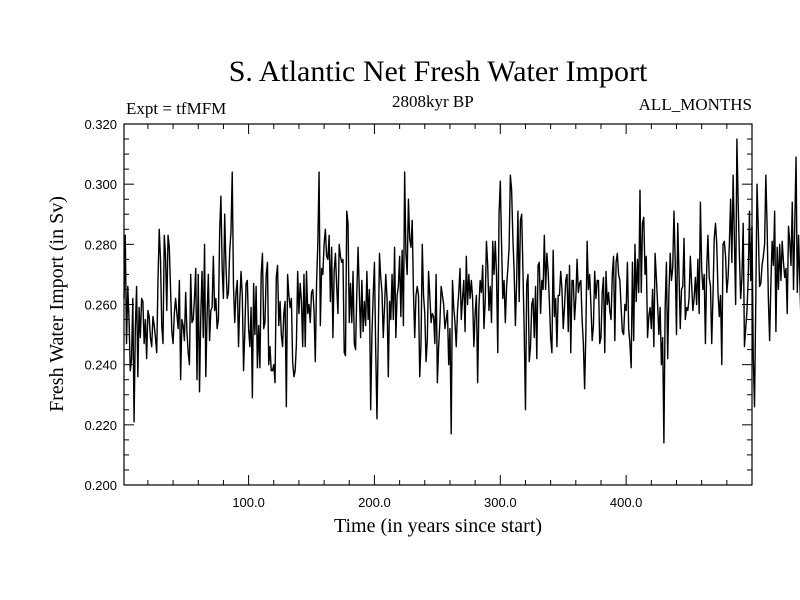  Describe the element at coordinates (438, 526) in the screenshot. I see `x-axis-title: Time (in years since start)` at that location.